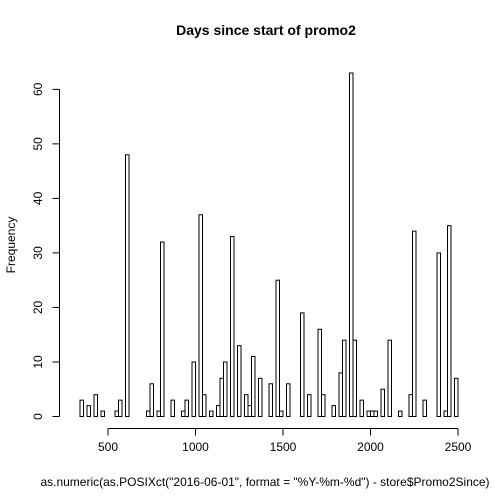  Describe the element at coordinates (38, 89) in the screenshot. I see `y-tick-label-6: 60` at that location.